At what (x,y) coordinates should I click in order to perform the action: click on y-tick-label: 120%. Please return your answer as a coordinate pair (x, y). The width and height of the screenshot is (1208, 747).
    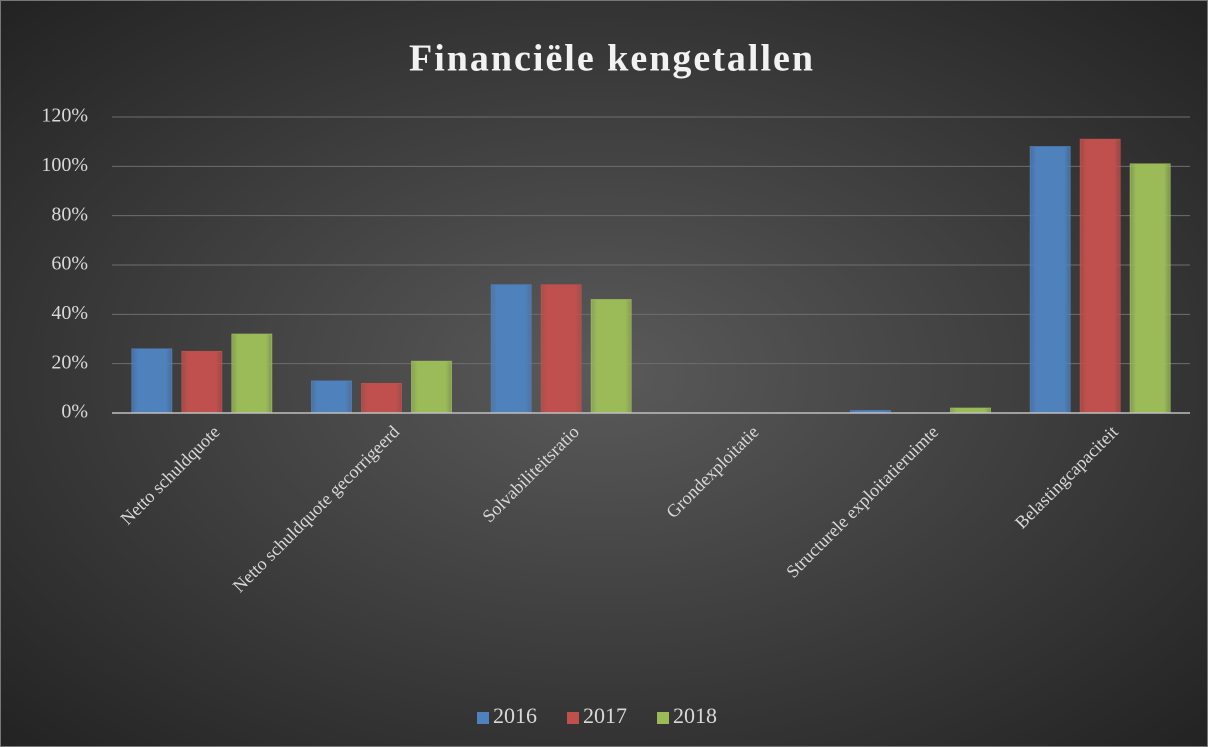
    Looking at the image, I should click on (64, 116).